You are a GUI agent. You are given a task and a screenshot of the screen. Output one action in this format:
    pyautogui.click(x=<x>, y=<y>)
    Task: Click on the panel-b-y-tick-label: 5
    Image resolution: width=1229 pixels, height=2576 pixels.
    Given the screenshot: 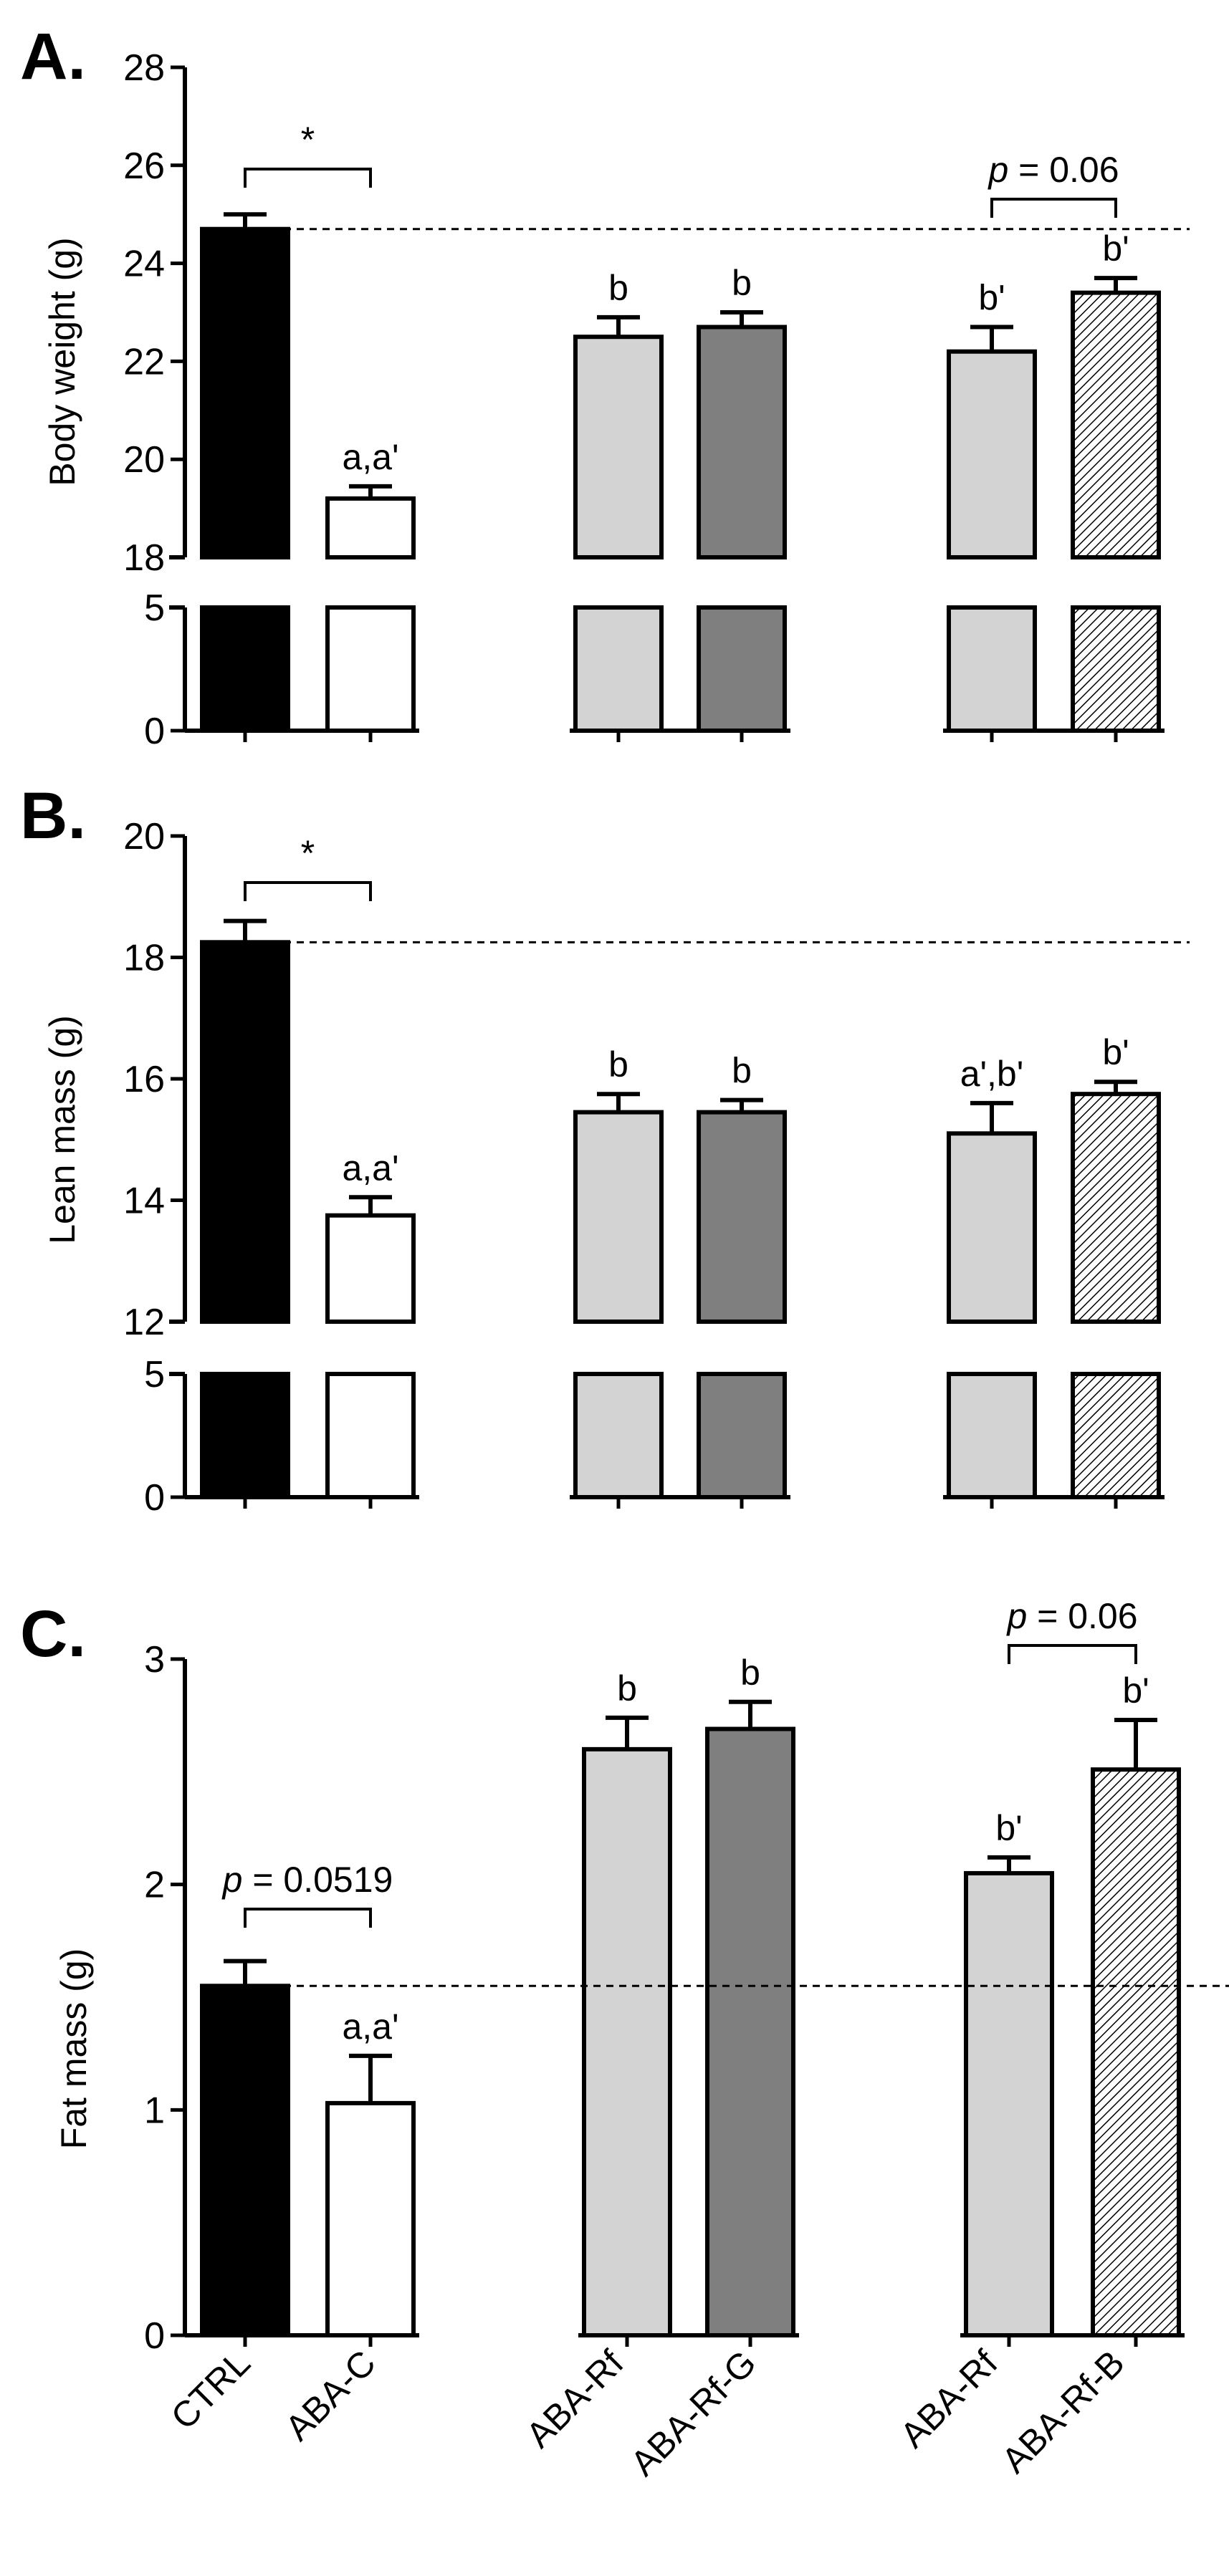 What is the action you would take?
    pyautogui.click(x=154, y=1374)
    